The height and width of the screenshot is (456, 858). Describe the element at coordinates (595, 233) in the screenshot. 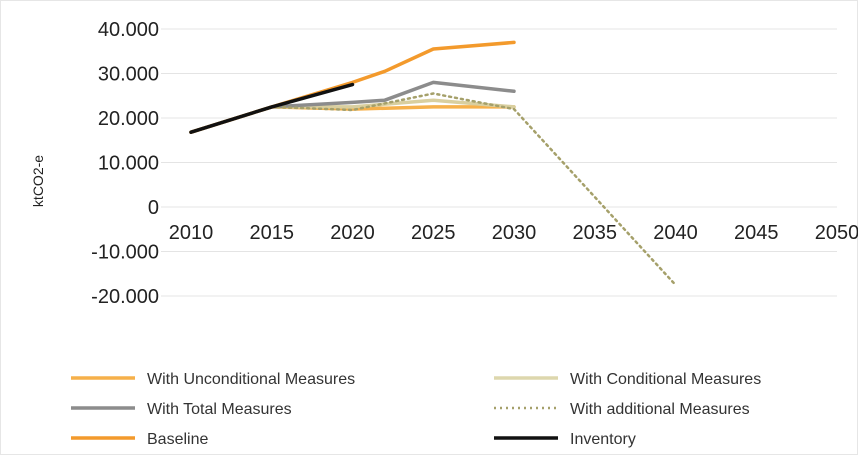

I see `x-tick-label: 2035` at that location.